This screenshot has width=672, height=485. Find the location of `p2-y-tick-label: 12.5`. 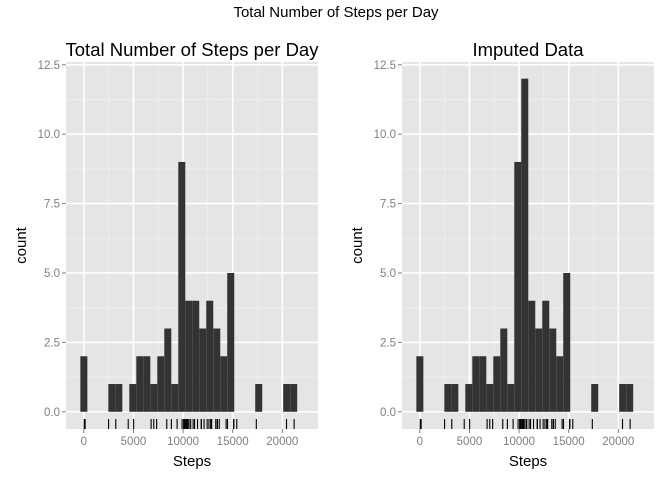

p2-y-tick-label: 12.5 is located at coordinates (385, 66).